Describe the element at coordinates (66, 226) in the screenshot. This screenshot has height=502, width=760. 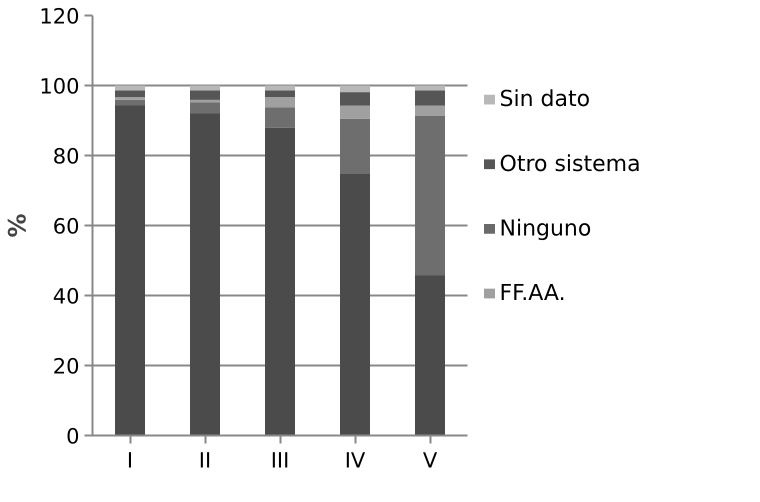
I see `y-tick-label: 60` at that location.